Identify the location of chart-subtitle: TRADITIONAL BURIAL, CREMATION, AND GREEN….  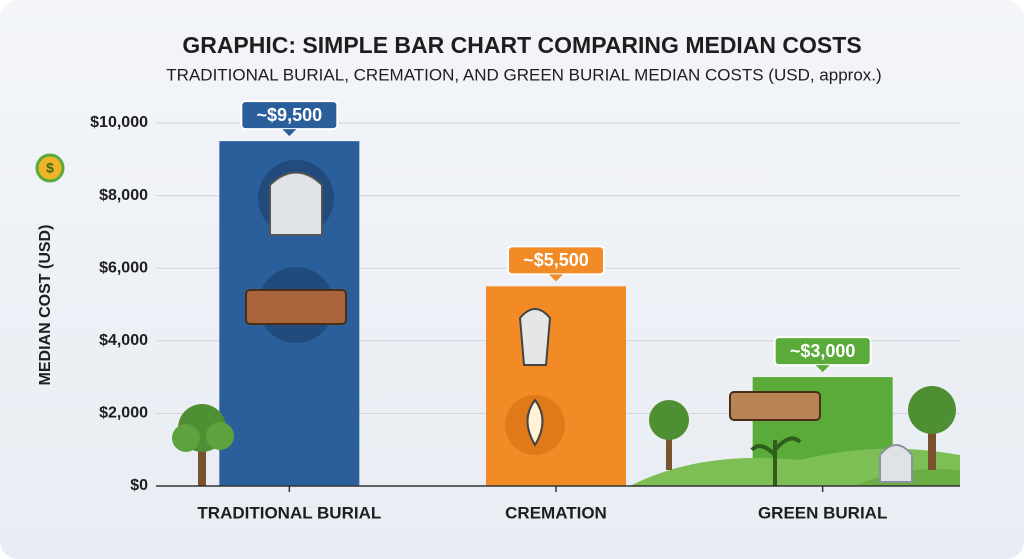
(523, 74).